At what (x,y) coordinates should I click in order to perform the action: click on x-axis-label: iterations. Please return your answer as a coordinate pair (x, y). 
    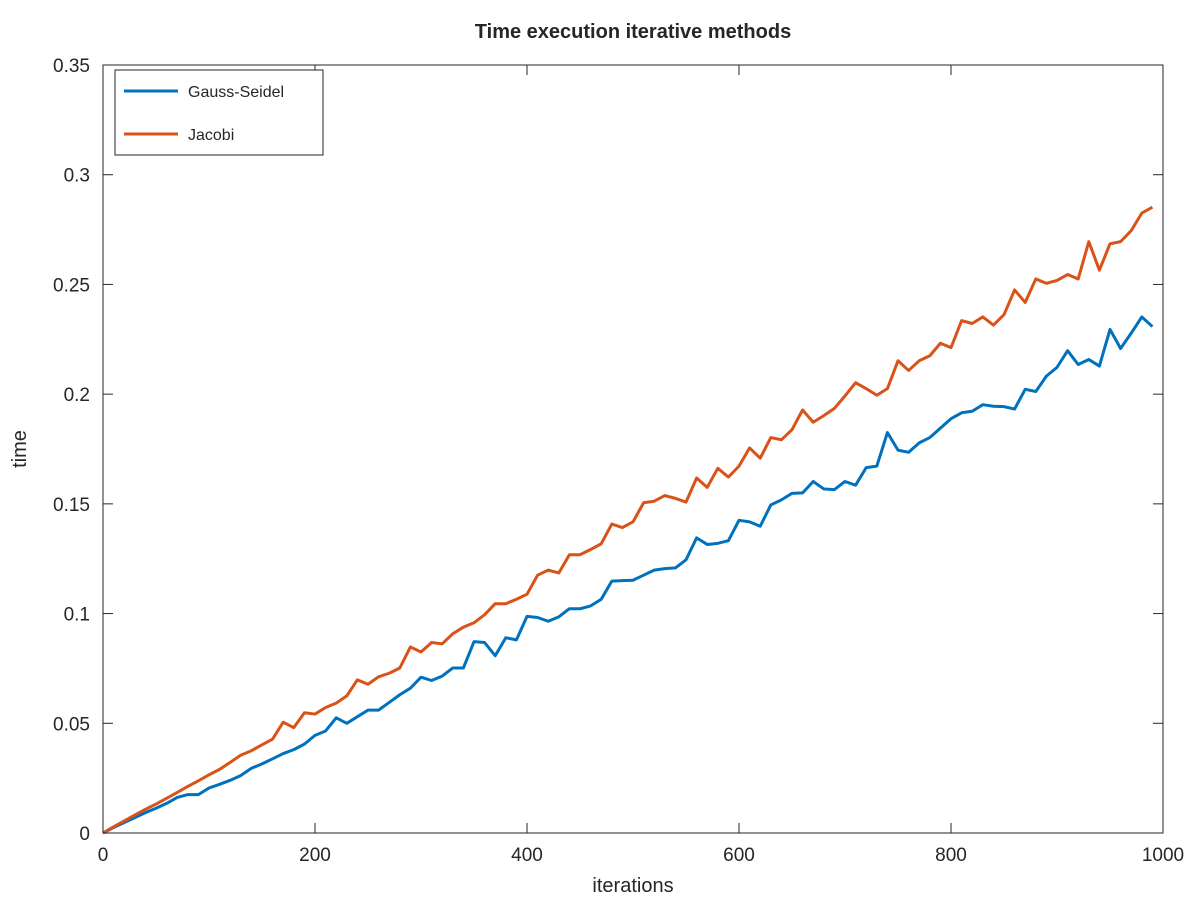
    Looking at the image, I should click on (632, 886).